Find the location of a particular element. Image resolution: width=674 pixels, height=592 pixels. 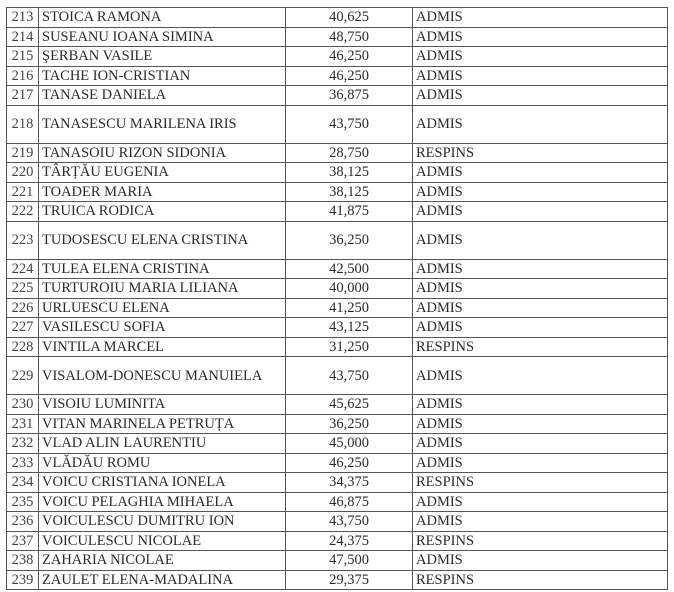

score-cell: 42,500 is located at coordinates (349, 268).